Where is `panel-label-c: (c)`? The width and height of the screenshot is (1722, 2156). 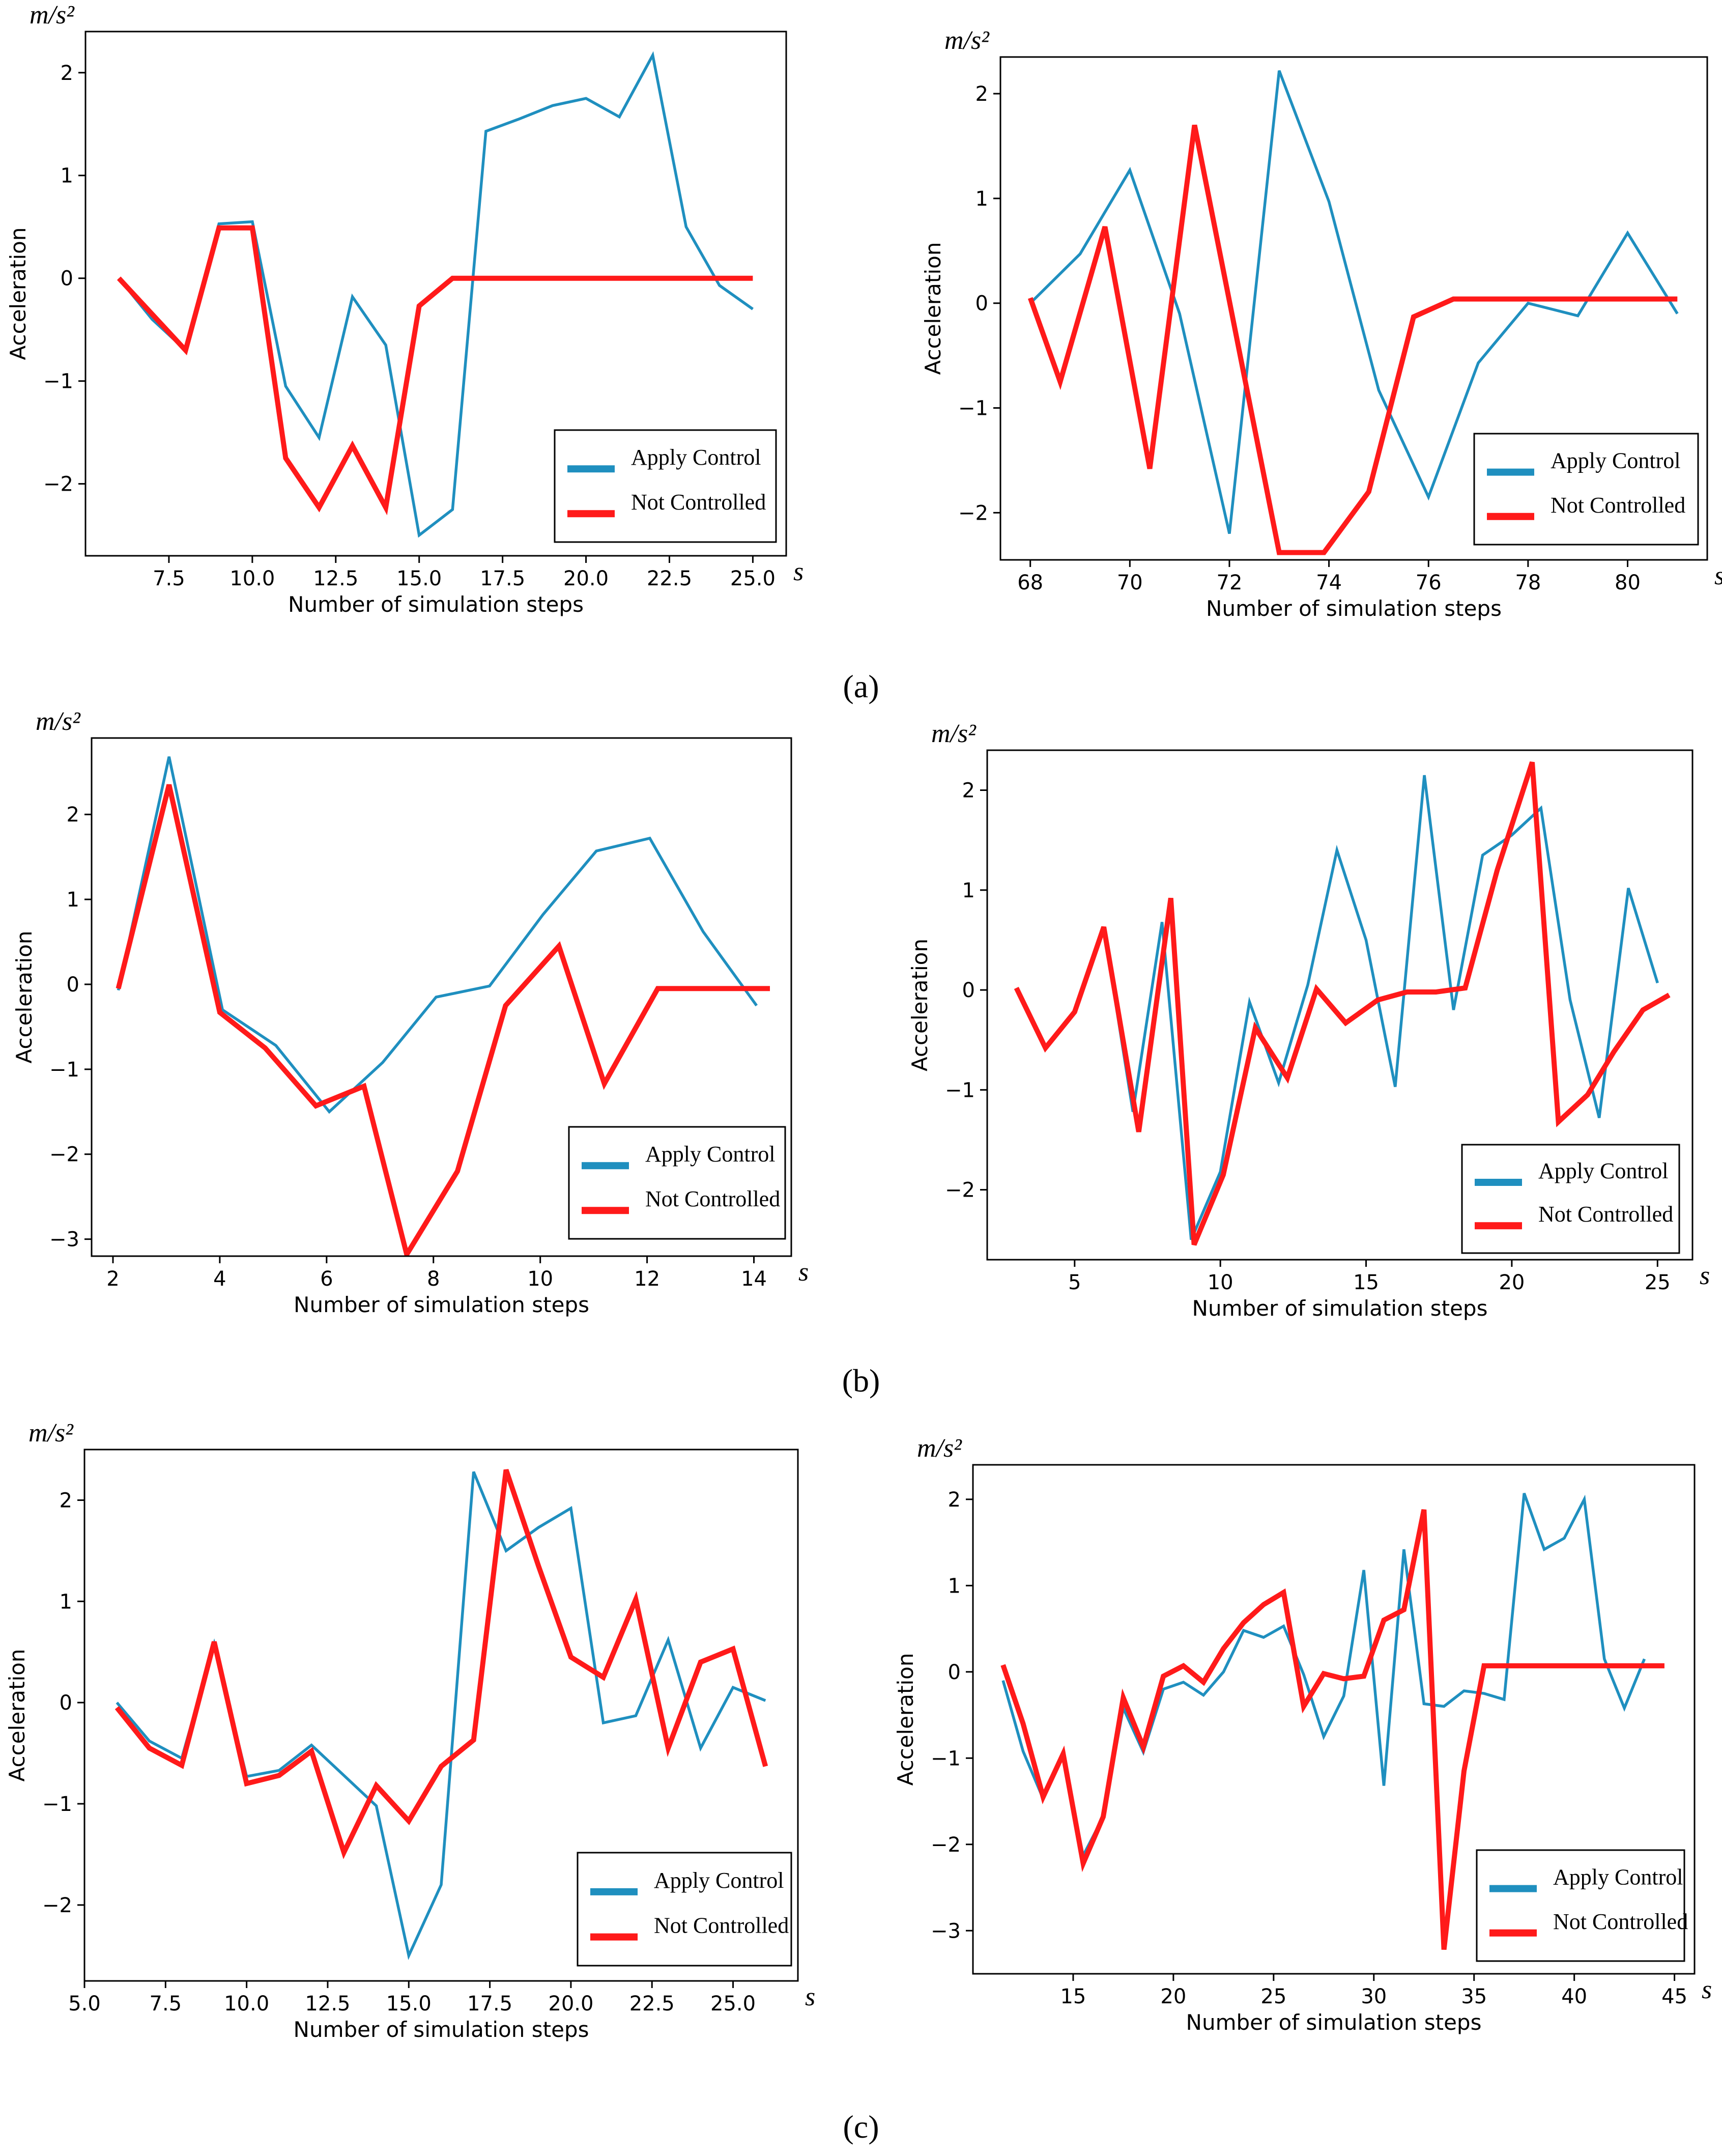 panel-label-c: (c) is located at coordinates (861, 2127).